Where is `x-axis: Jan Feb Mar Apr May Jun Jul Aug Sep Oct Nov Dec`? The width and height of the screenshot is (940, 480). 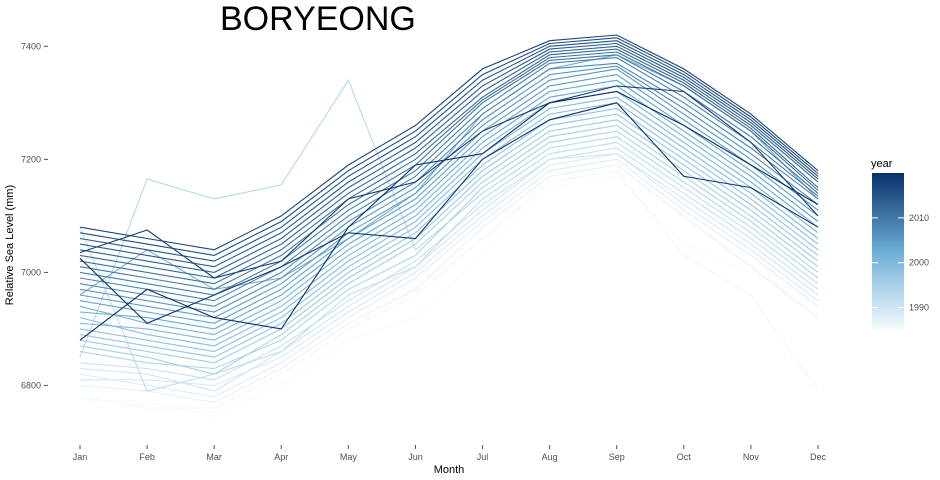
x-axis: Jan Feb Mar Apr May Jun Jul Aug Sep Oct Nov Dec is located at coordinates (450, 453).